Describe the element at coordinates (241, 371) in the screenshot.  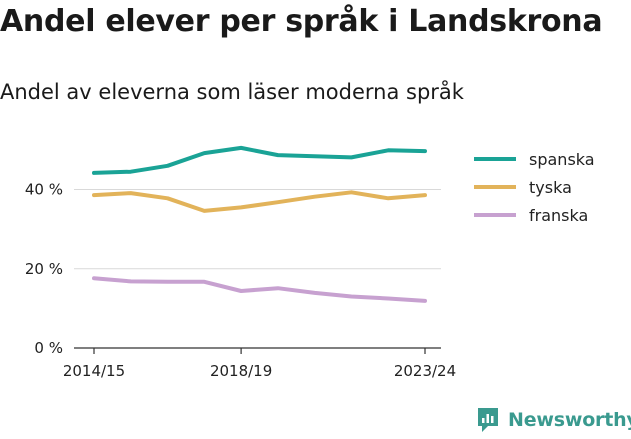
I see `x-tick-label: 2018/19` at that location.